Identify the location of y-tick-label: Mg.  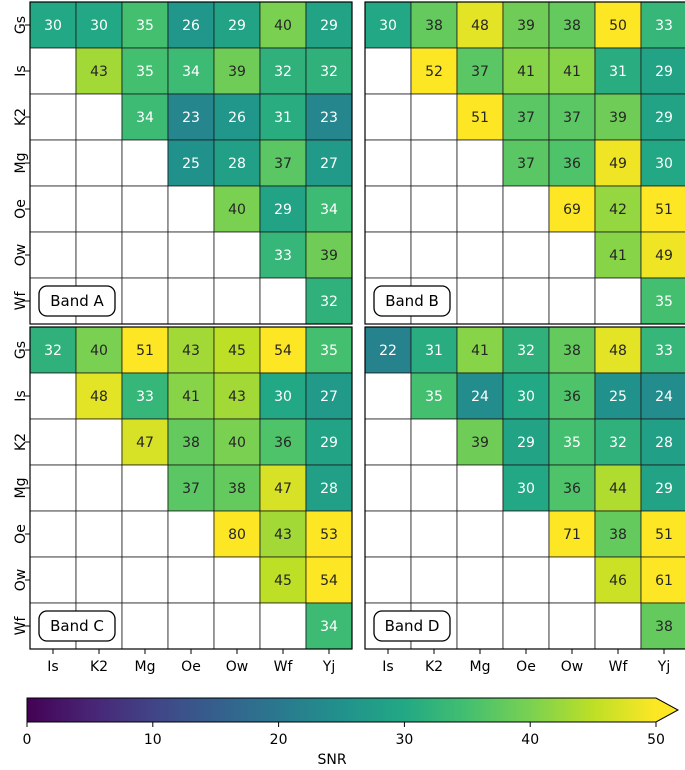
(21, 163).